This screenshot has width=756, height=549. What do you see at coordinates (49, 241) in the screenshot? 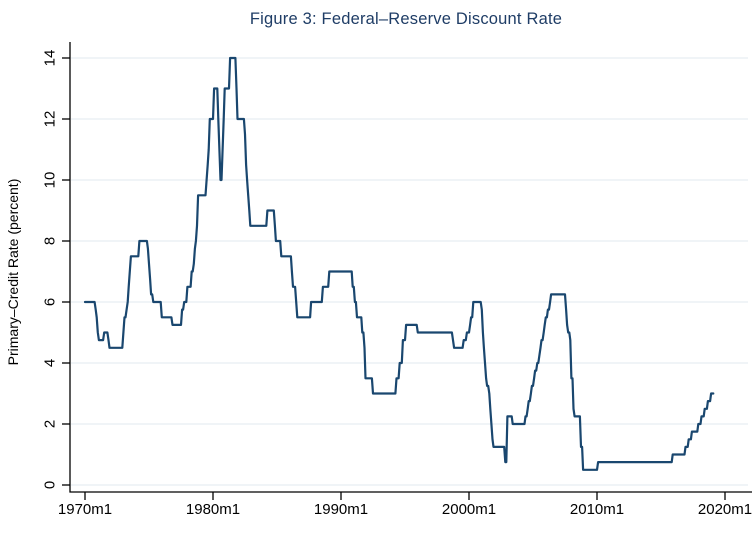
I see `y-tick-label: 8` at bounding box center [49, 241].